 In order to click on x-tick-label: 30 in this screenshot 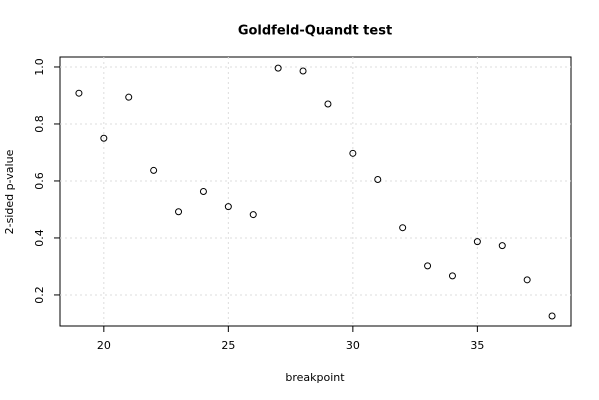, I will do `click(353, 345)`.